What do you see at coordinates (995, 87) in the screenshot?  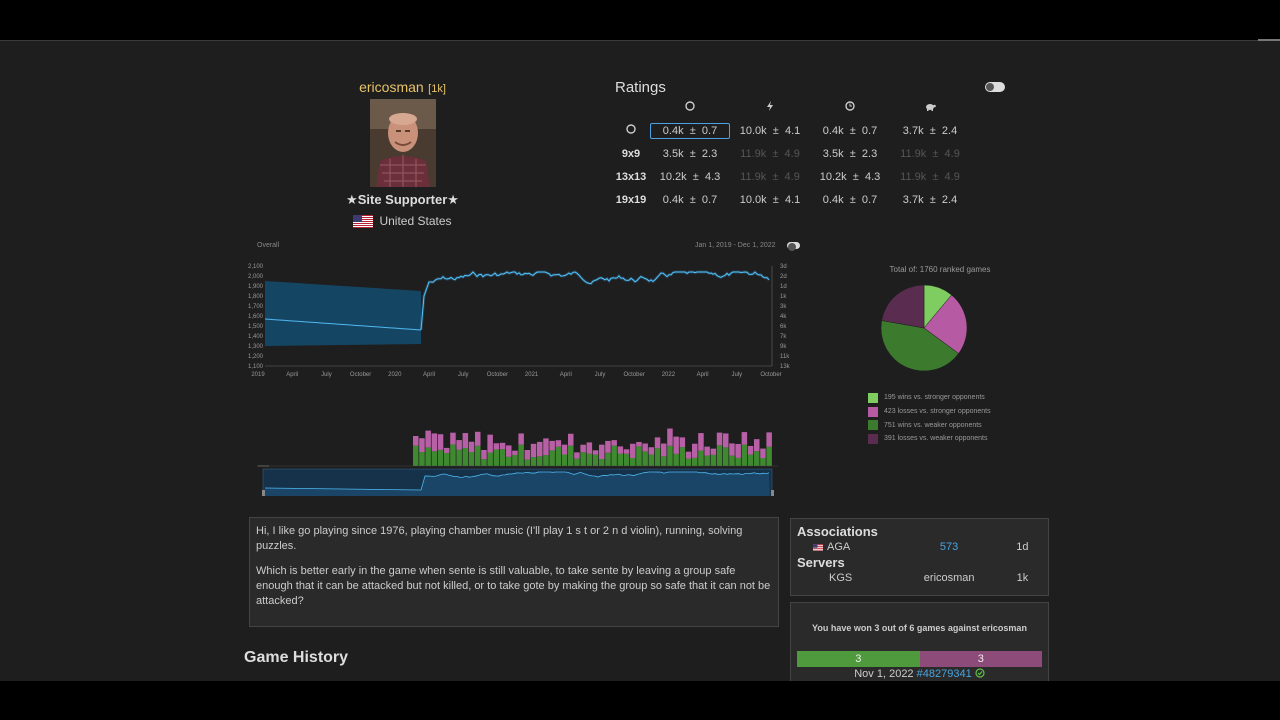 I see `ratings-toggle` at bounding box center [995, 87].